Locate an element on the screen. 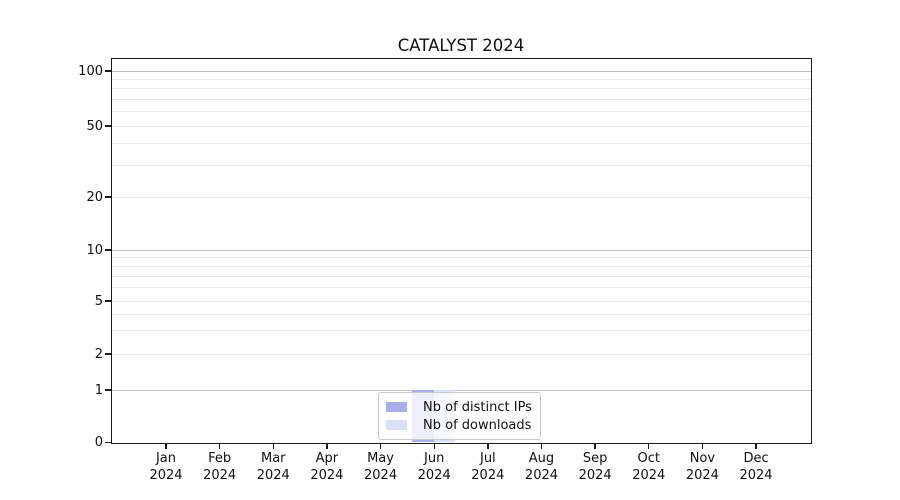  x-tick-label: Aug 2024 is located at coordinates (541, 467).